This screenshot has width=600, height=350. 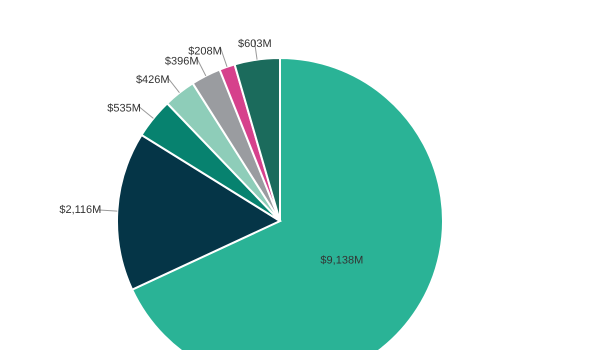 I want to click on data-label: $535M, so click(x=124, y=108).